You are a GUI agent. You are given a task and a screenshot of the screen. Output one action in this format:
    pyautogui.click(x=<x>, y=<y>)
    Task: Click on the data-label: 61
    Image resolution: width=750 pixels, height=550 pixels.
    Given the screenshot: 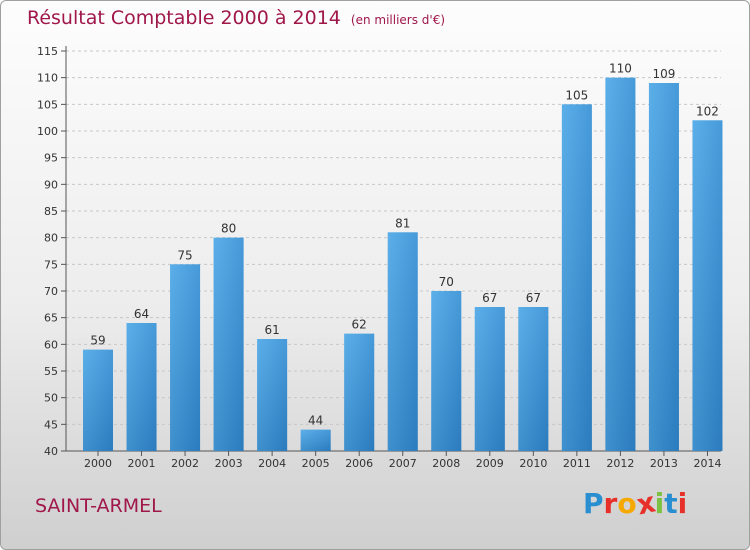 What is the action you would take?
    pyautogui.click(x=271, y=330)
    